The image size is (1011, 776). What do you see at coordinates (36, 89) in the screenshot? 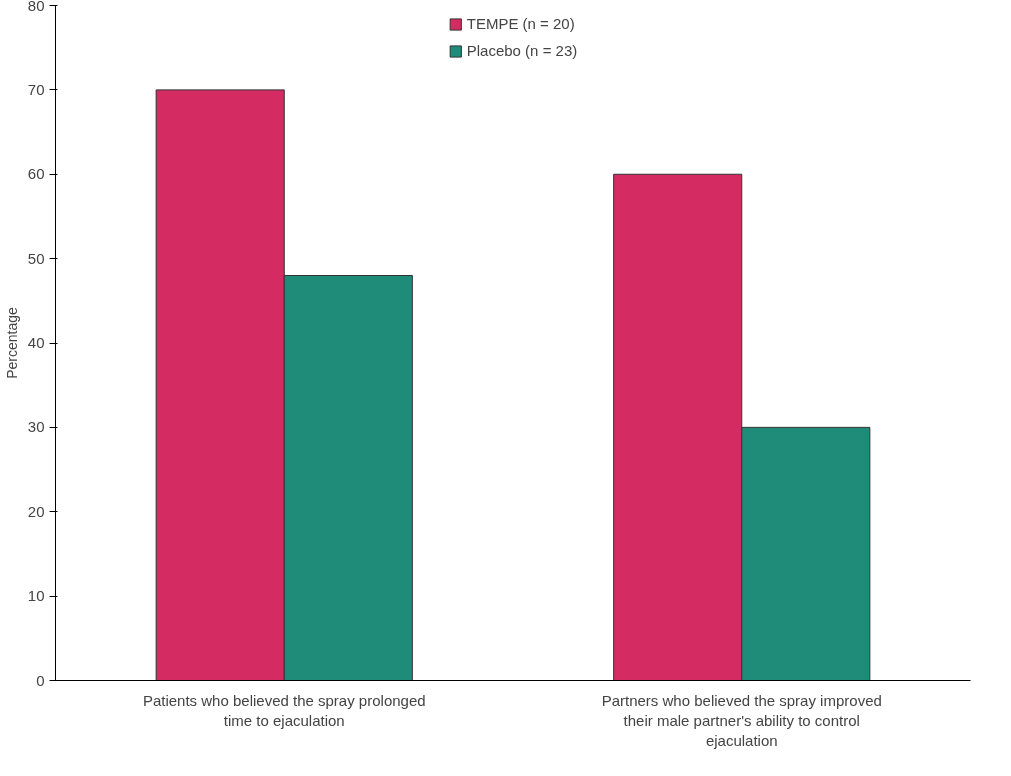
I see `y-tick-label: 70` at bounding box center [36, 89].